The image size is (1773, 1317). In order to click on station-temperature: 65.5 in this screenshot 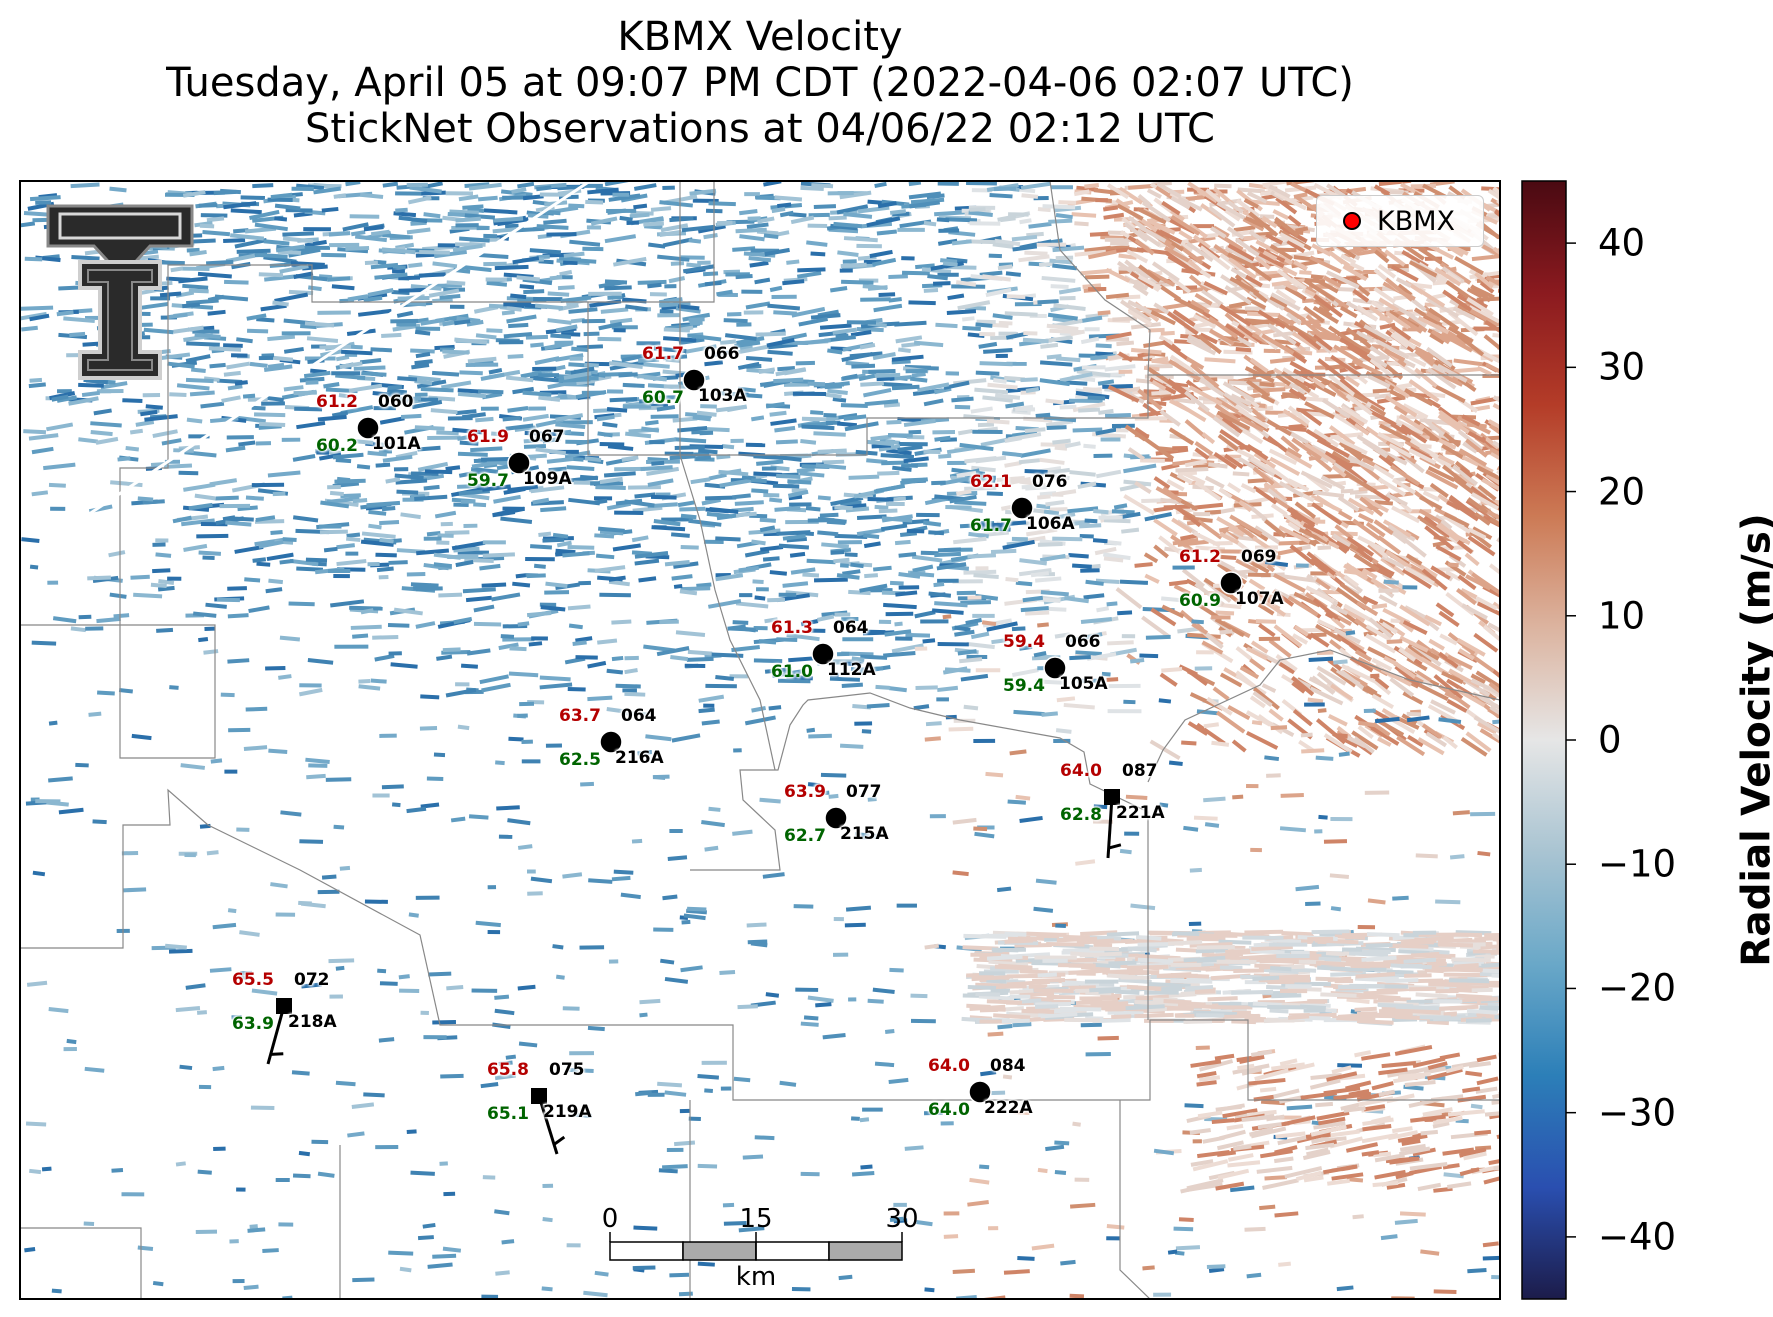, I will do `click(253, 980)`.